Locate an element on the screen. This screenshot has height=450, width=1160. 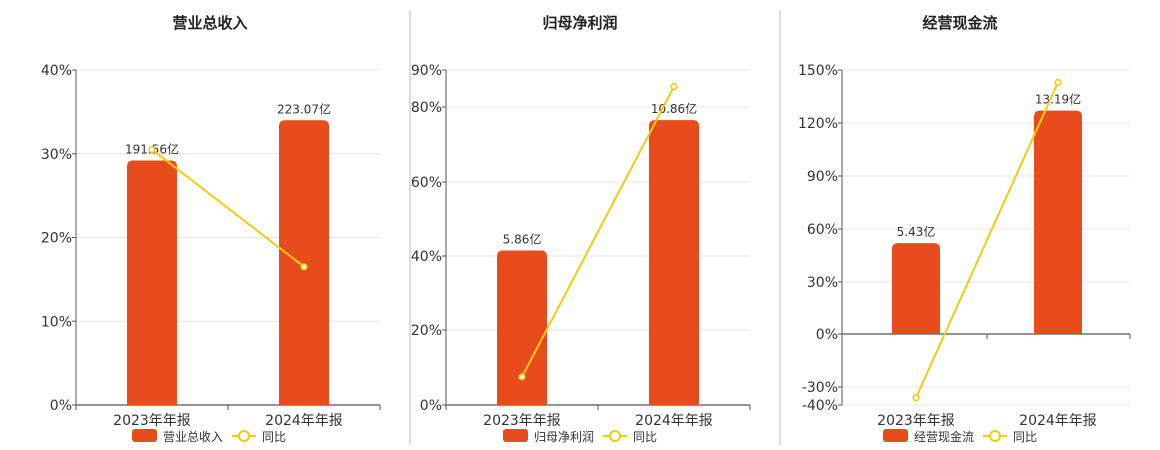
bar-value-label: 223.07亿 is located at coordinates (304, 108).